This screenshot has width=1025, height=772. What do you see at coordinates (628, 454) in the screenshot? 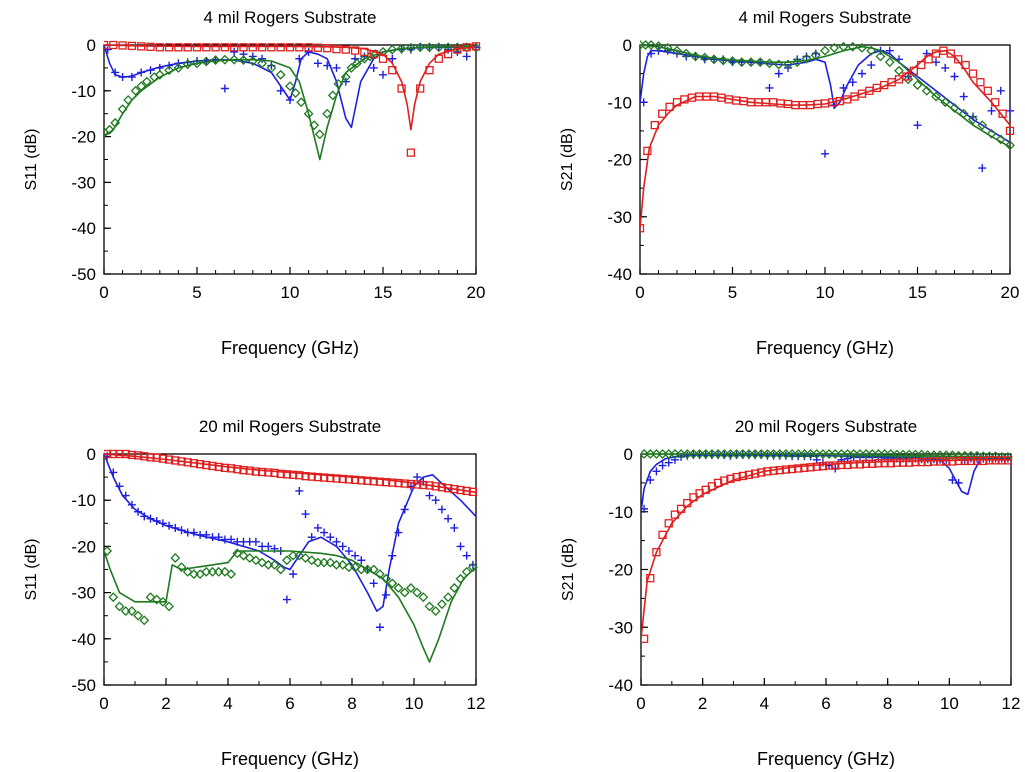
I see `y-tick-label: 0` at bounding box center [628, 454].